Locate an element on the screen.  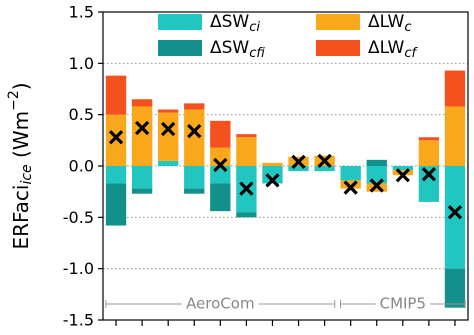
y-tick-label: 0.0 is located at coordinates (81, 166).